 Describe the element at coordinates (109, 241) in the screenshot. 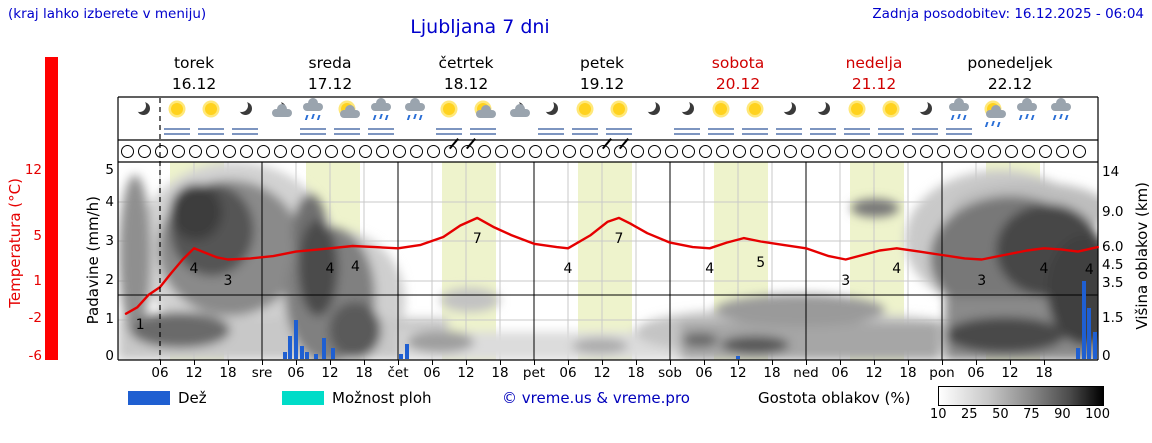

I see `precipitation-tick: 3` at that location.